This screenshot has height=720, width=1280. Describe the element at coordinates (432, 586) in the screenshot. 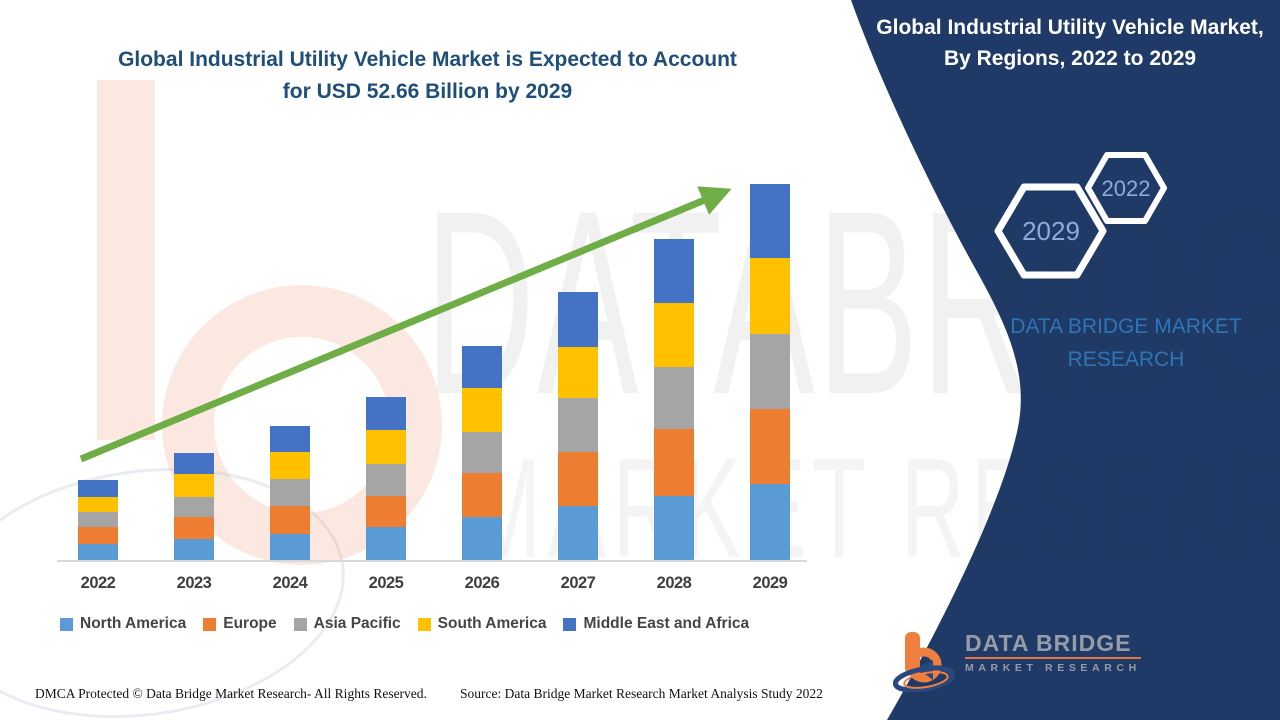

I see `x-axis-labels: 2022 2023 2024 2025 2026 2027 2028 2029` at that location.